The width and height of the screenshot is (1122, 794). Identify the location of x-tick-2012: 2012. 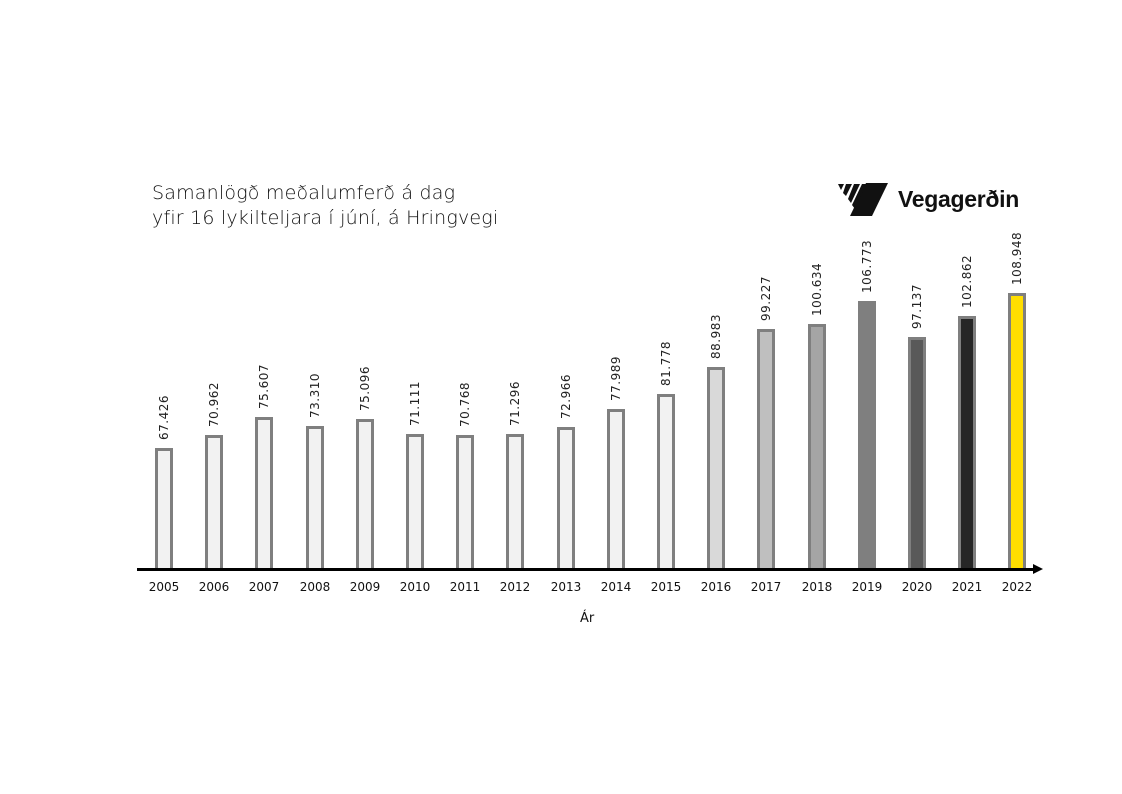
(515, 587).